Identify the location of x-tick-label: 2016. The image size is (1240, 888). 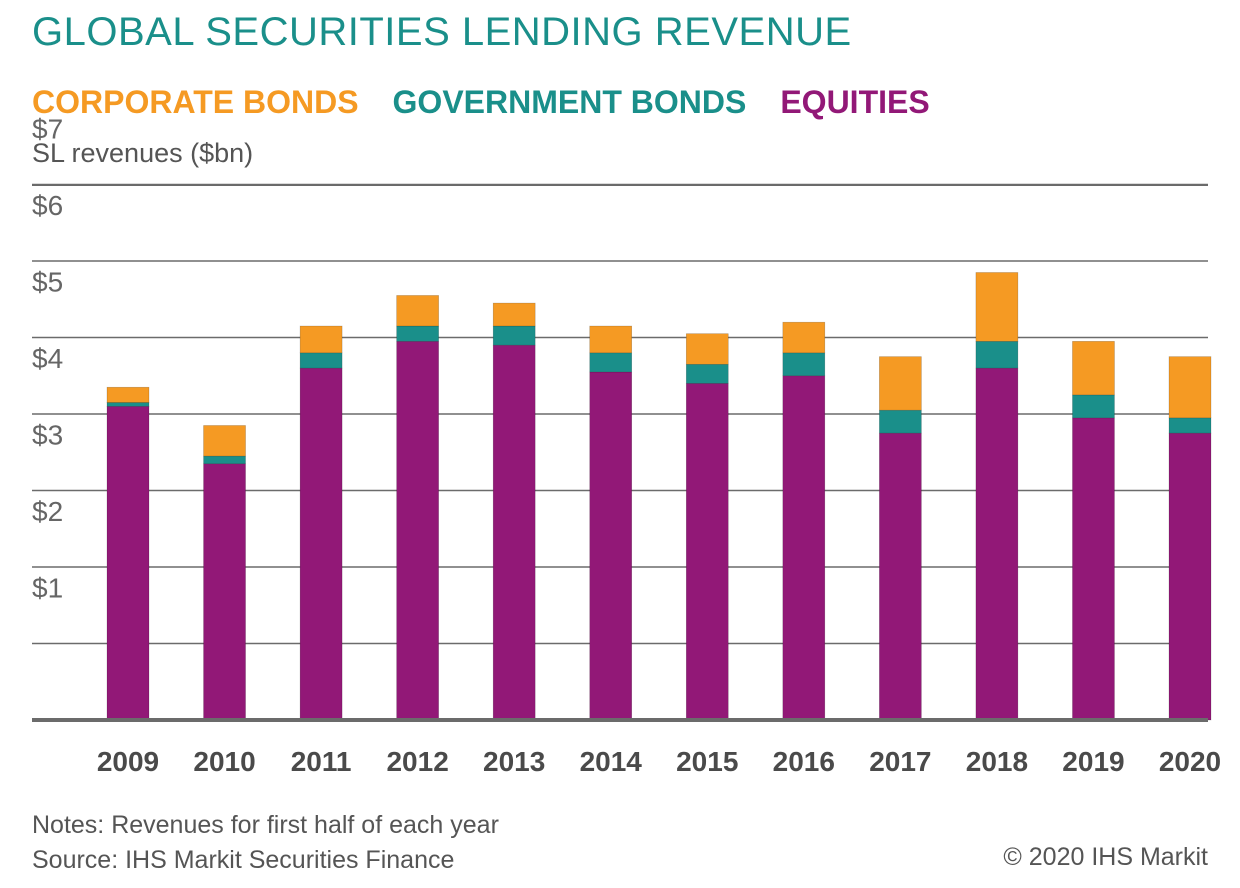
(804, 761).